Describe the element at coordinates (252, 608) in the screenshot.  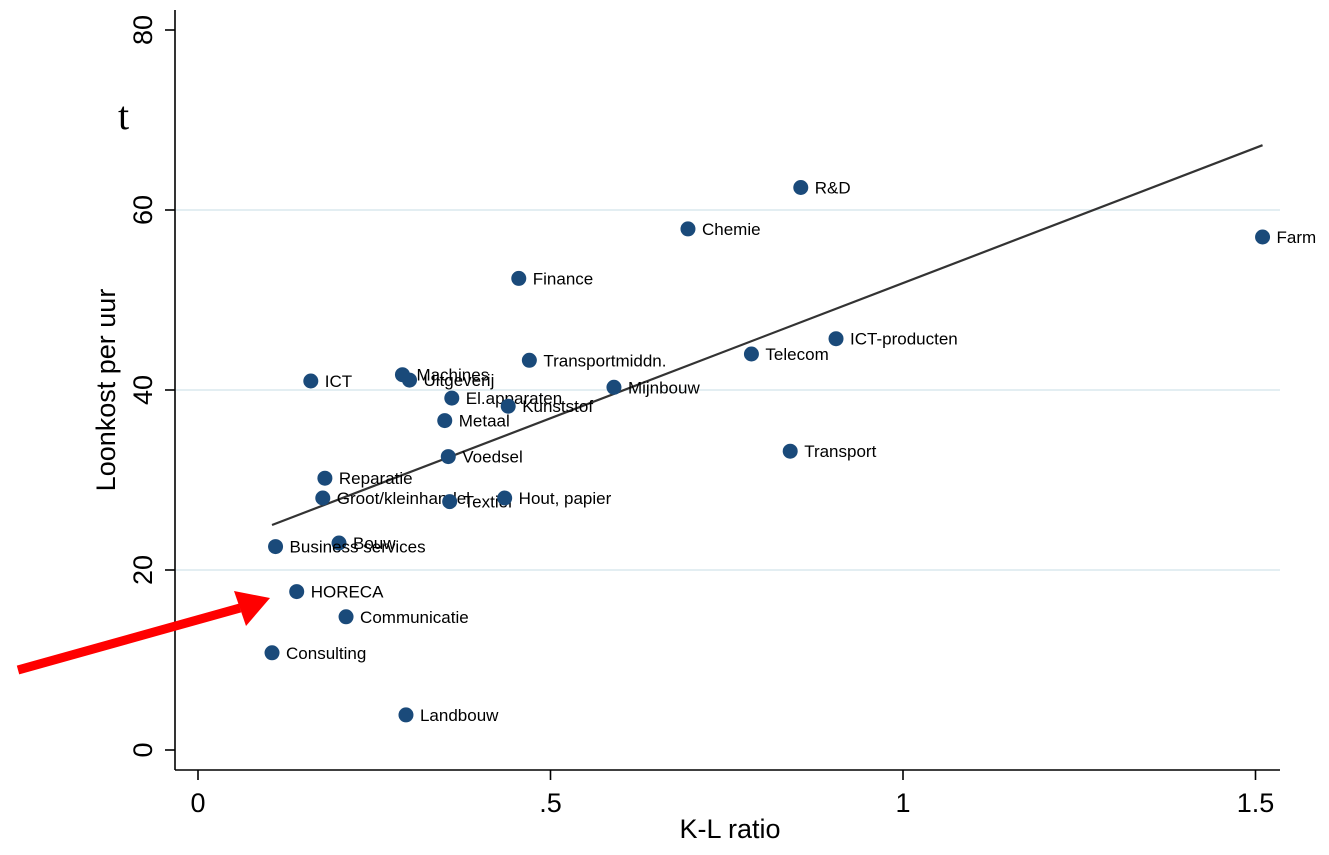
I see `arrow-head` at that location.